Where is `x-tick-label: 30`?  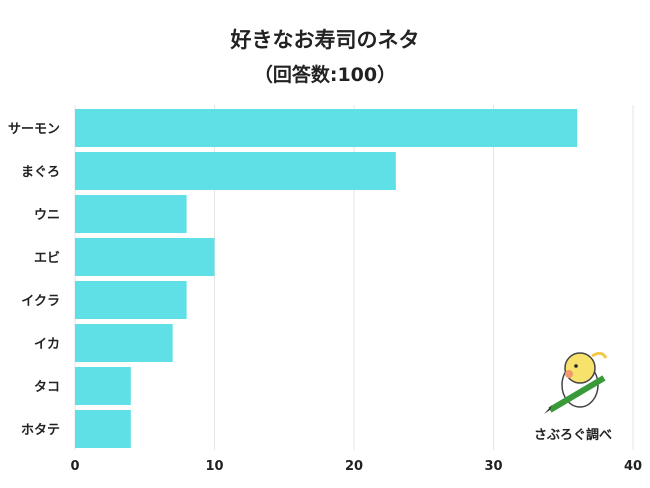 x-tick-label: 30 is located at coordinates (493, 466).